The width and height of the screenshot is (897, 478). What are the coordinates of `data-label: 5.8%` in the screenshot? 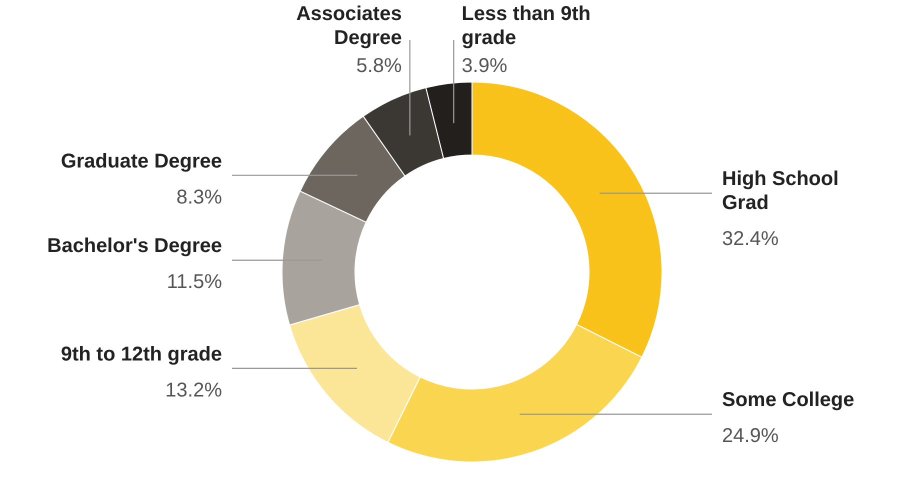 It's located at (379, 66).